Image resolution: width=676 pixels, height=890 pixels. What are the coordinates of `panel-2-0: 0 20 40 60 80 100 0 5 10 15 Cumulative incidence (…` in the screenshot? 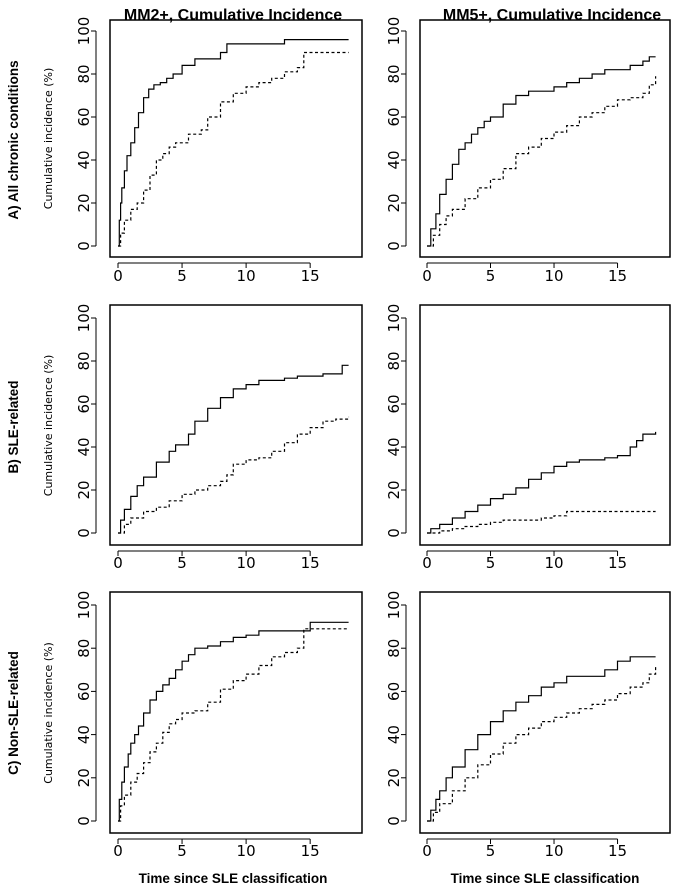 It's located at (202, 725).